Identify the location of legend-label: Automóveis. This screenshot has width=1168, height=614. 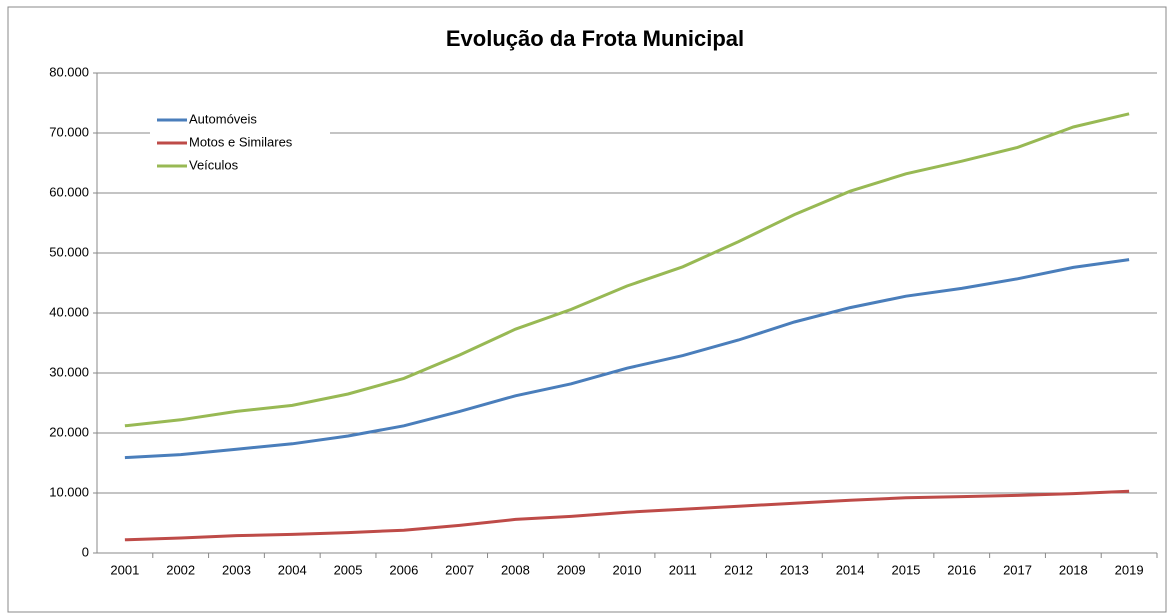
(223, 118).